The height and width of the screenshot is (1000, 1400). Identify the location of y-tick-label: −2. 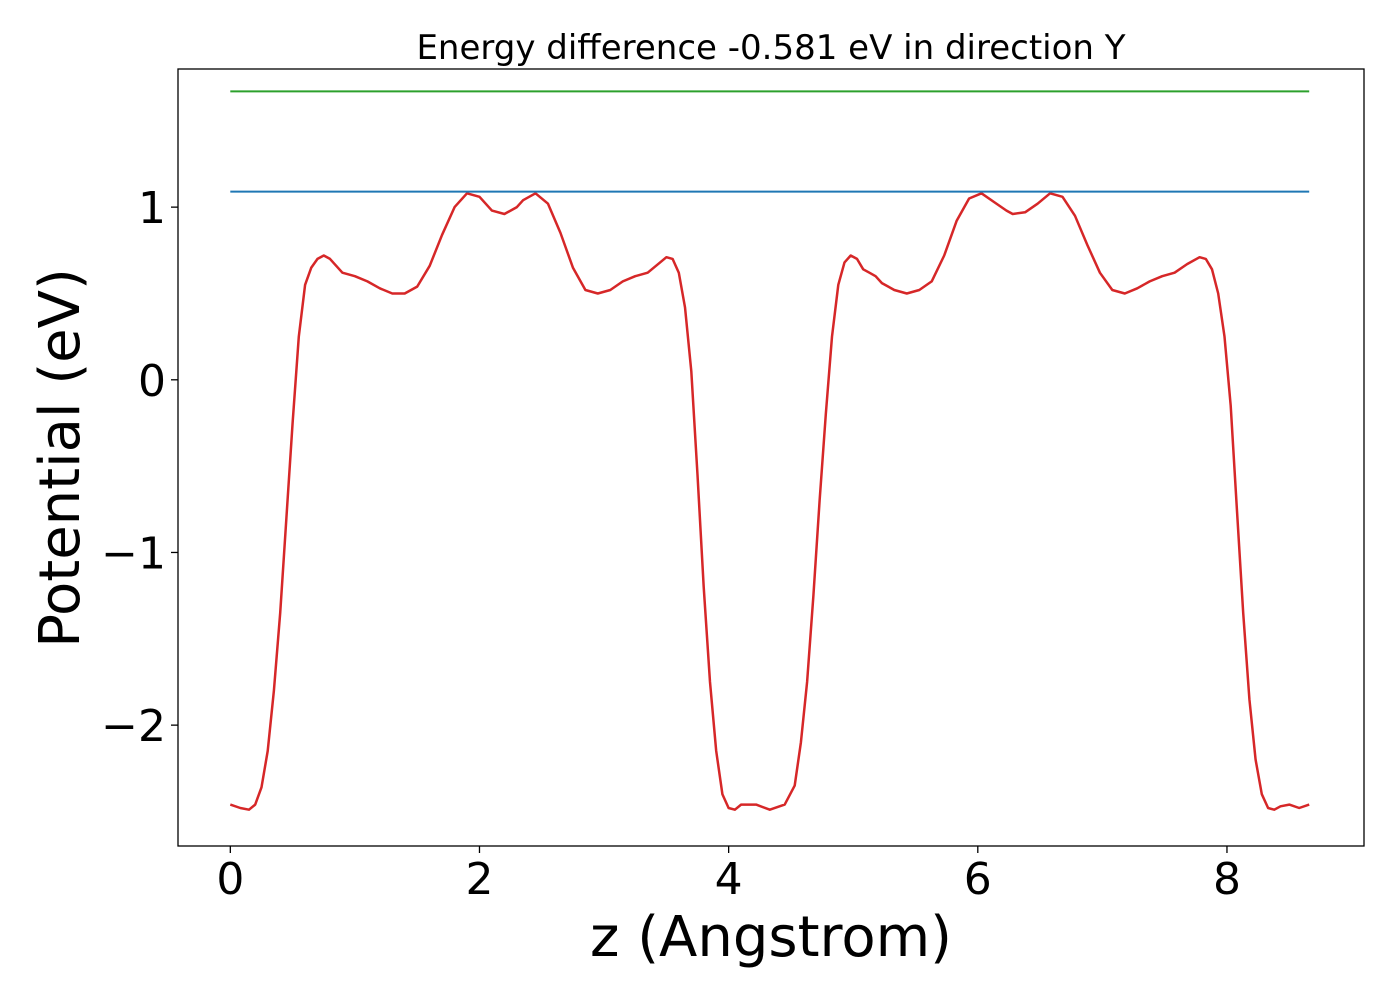
(133, 726).